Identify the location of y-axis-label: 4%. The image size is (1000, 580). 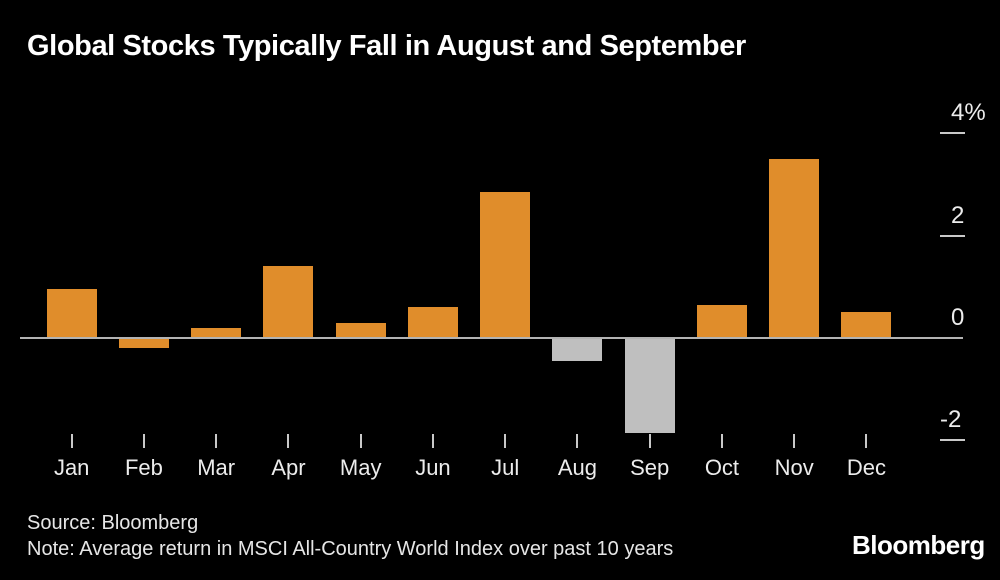
(968, 113).